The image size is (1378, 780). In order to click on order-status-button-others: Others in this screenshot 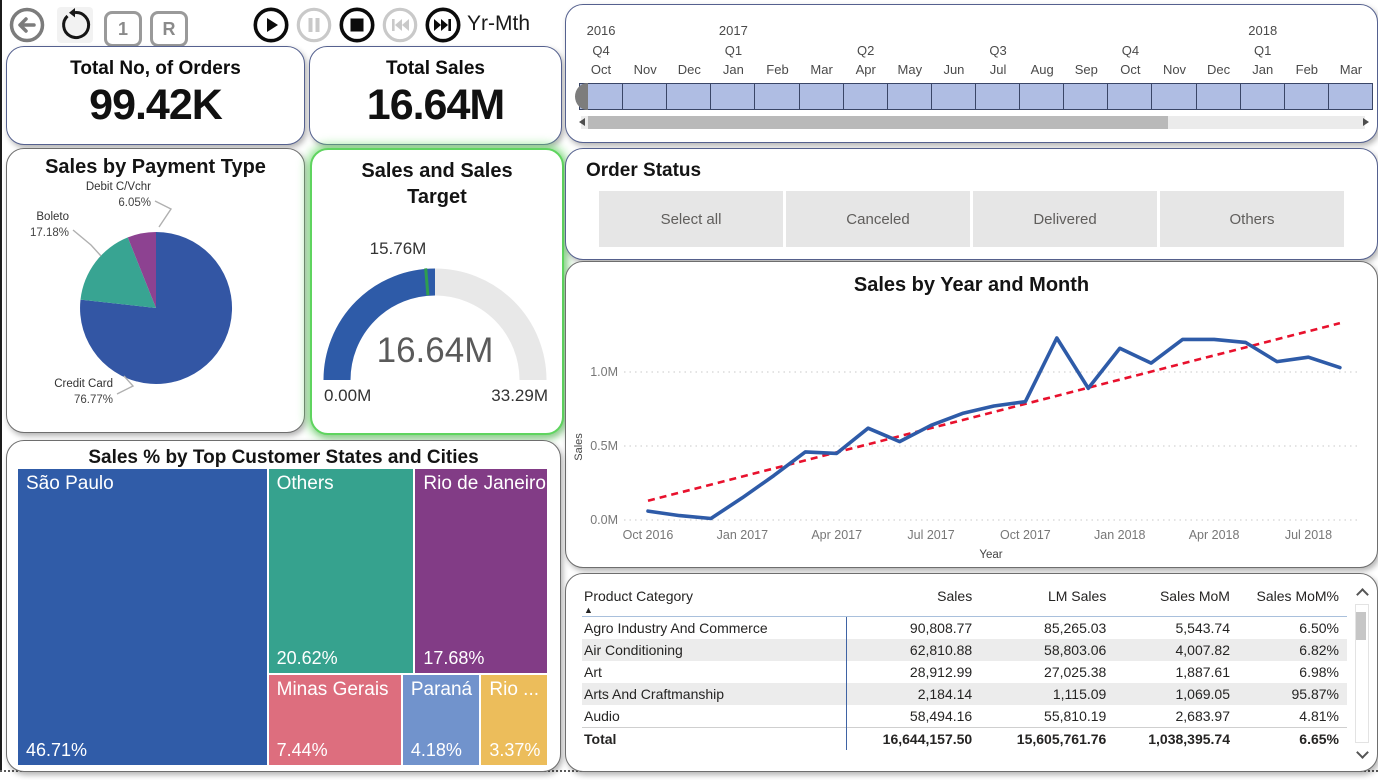, I will do `click(1252, 219)`.